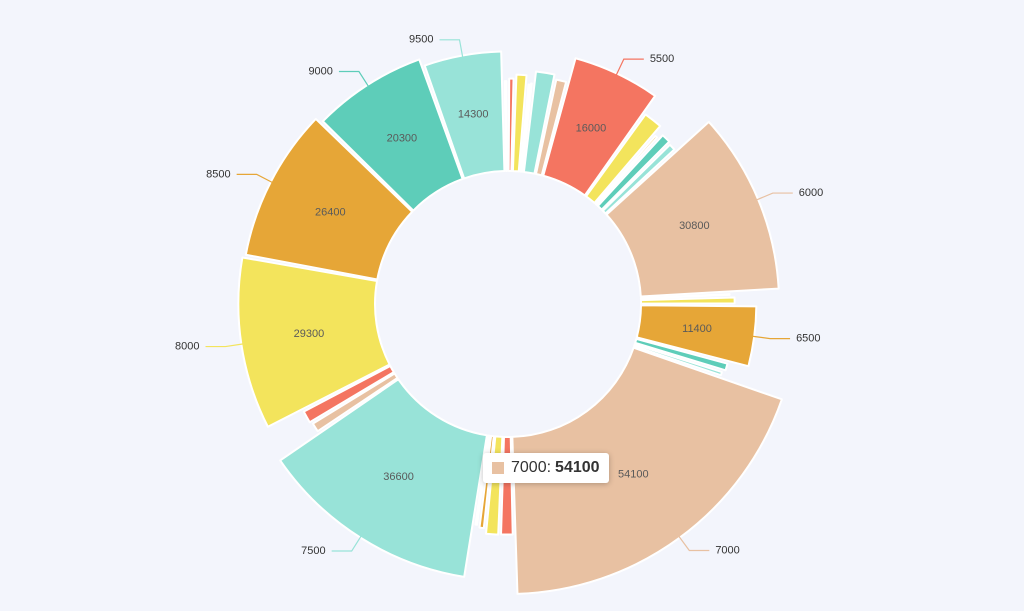  Describe the element at coordinates (398, 477) in the screenshot. I see `slice-label-23: 36600` at that location.